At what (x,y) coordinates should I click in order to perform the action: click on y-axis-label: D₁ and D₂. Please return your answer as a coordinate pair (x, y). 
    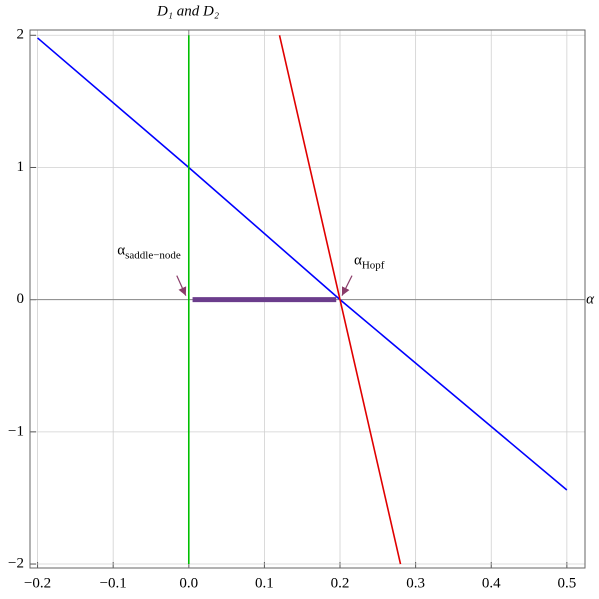
    Looking at the image, I should click on (187, 11).